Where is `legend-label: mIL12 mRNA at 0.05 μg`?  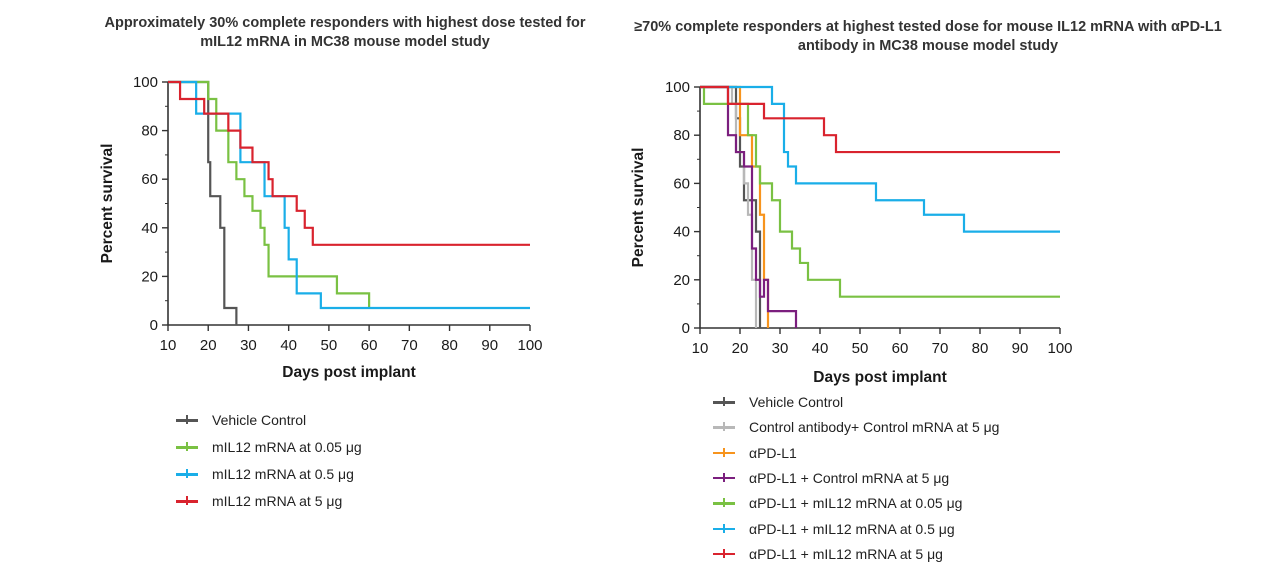 legend-label: mIL12 mRNA at 0.05 μg is located at coordinates (287, 447).